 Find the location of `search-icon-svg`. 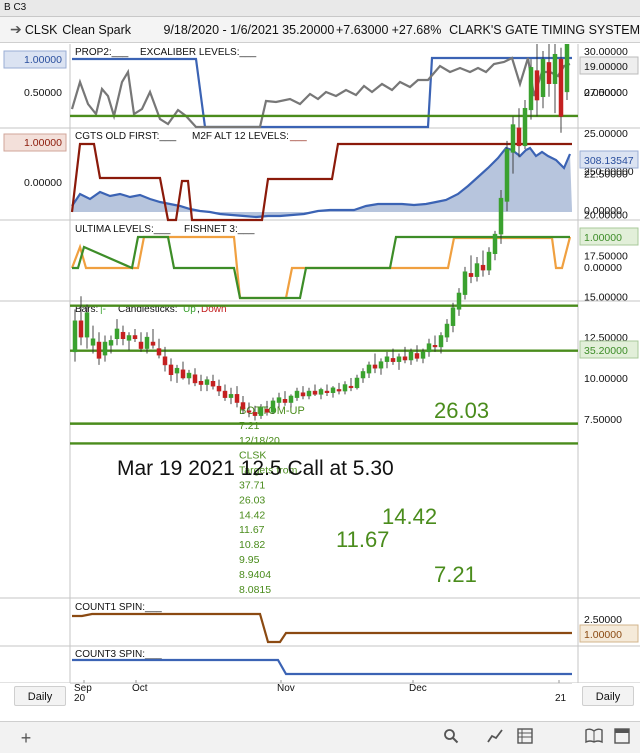

search-icon-svg is located at coordinates (451, 736).